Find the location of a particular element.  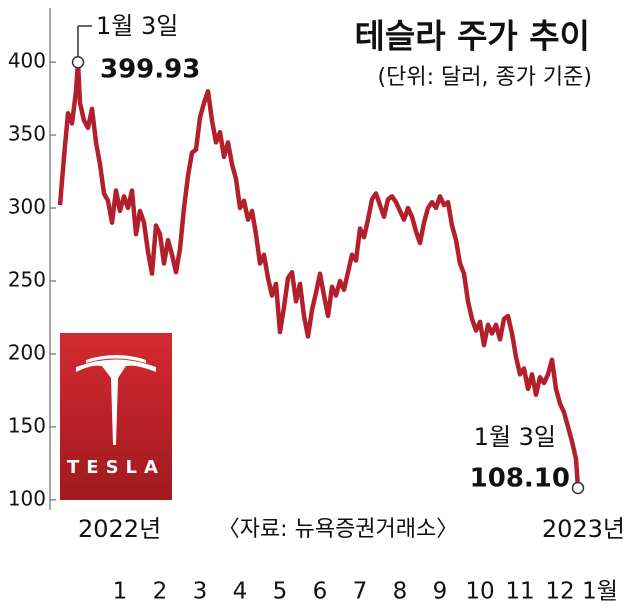

y-tick-label: 300 is located at coordinates (27, 207).